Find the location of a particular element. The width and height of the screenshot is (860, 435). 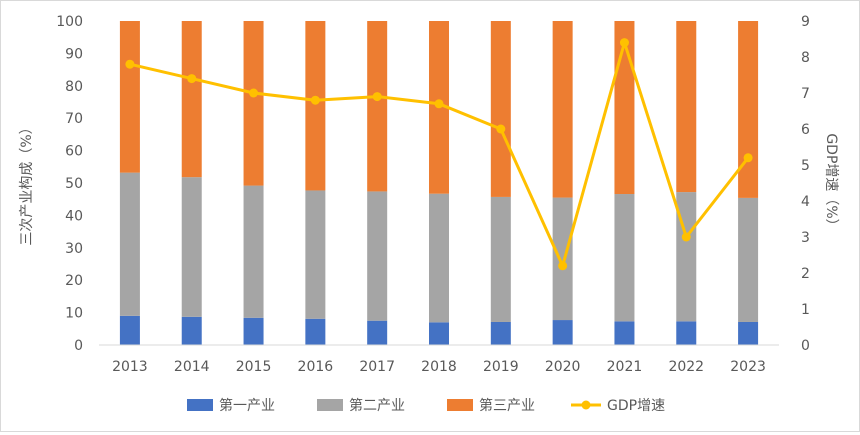

y-tick-label-right: 7 is located at coordinates (805, 94).